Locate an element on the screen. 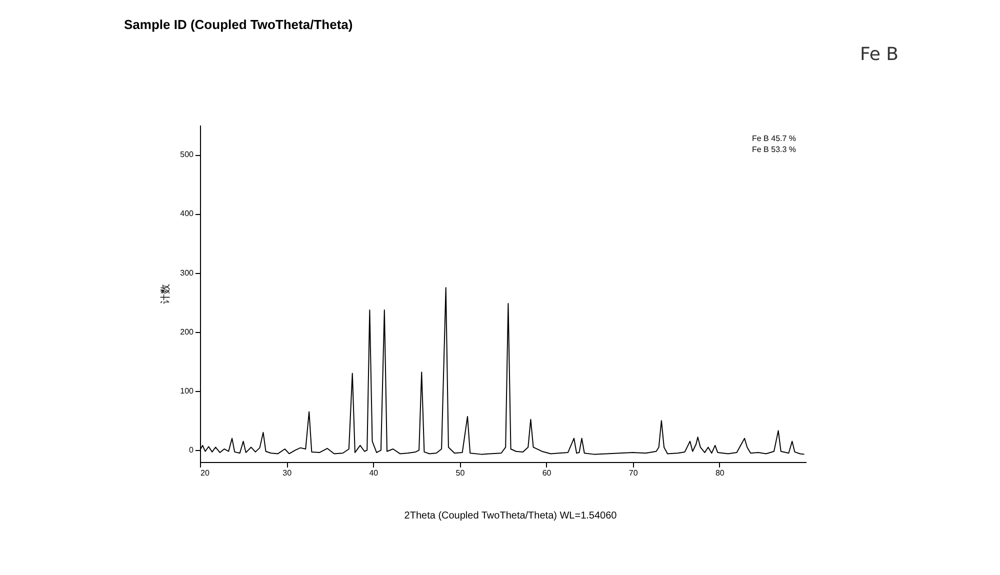 This screenshot has height=575, width=1000. y-tick-label: 400 is located at coordinates (187, 213).